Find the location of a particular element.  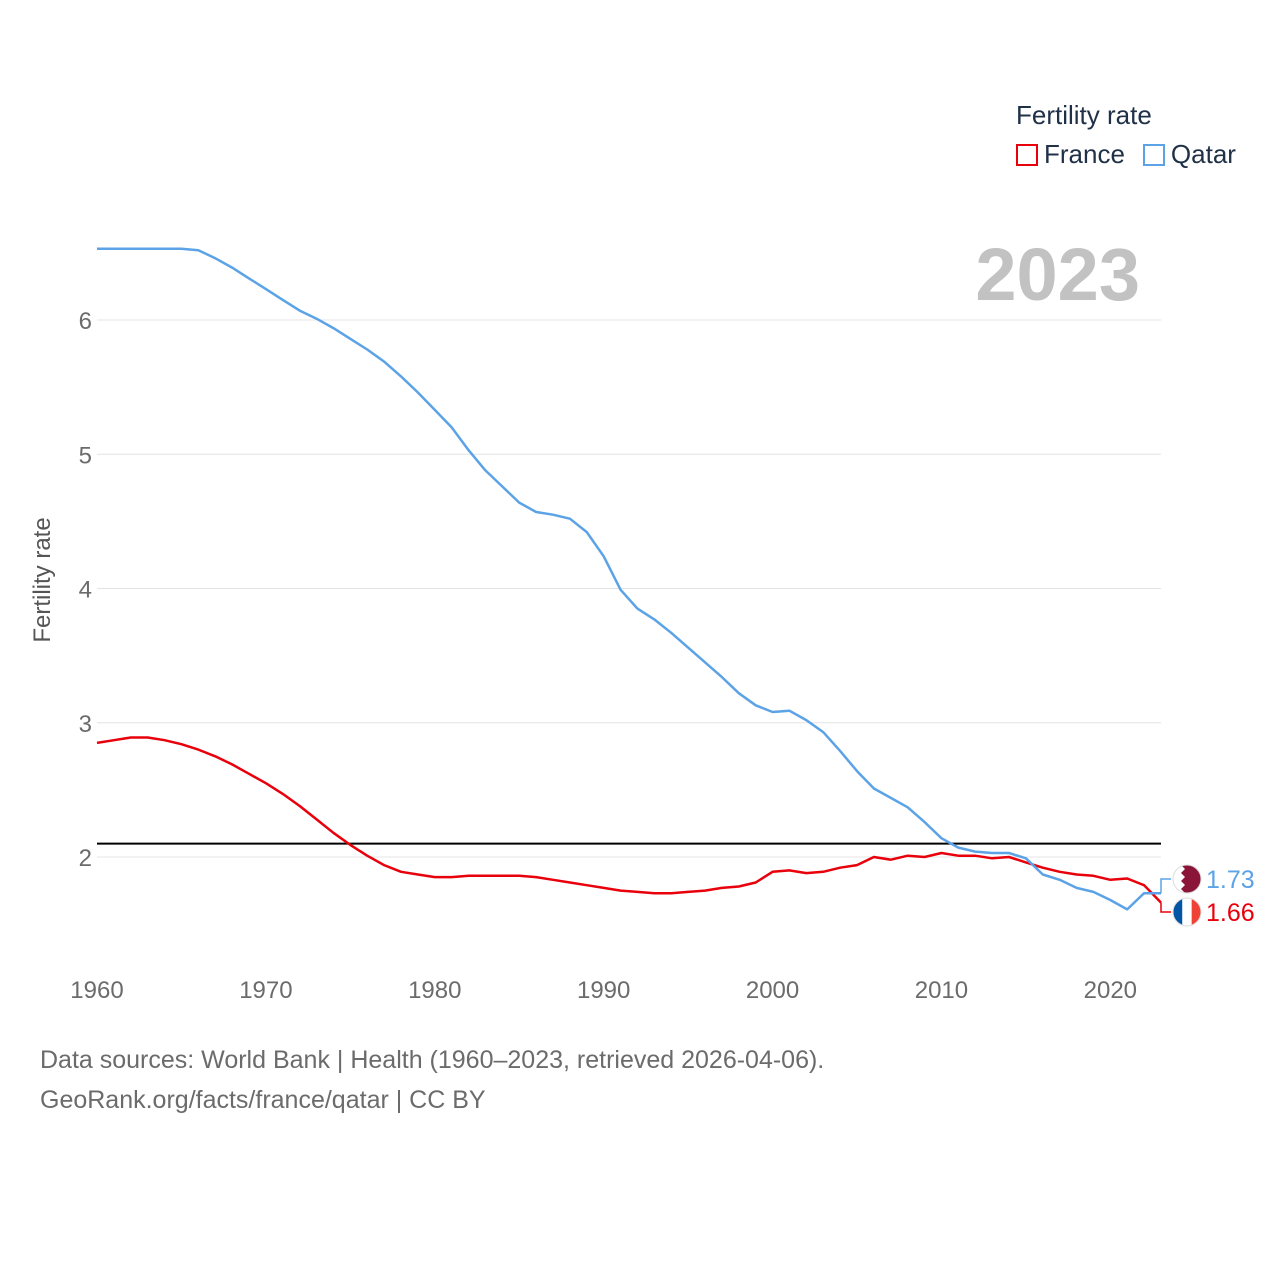

france-flag-icon is located at coordinates (1187, 912).